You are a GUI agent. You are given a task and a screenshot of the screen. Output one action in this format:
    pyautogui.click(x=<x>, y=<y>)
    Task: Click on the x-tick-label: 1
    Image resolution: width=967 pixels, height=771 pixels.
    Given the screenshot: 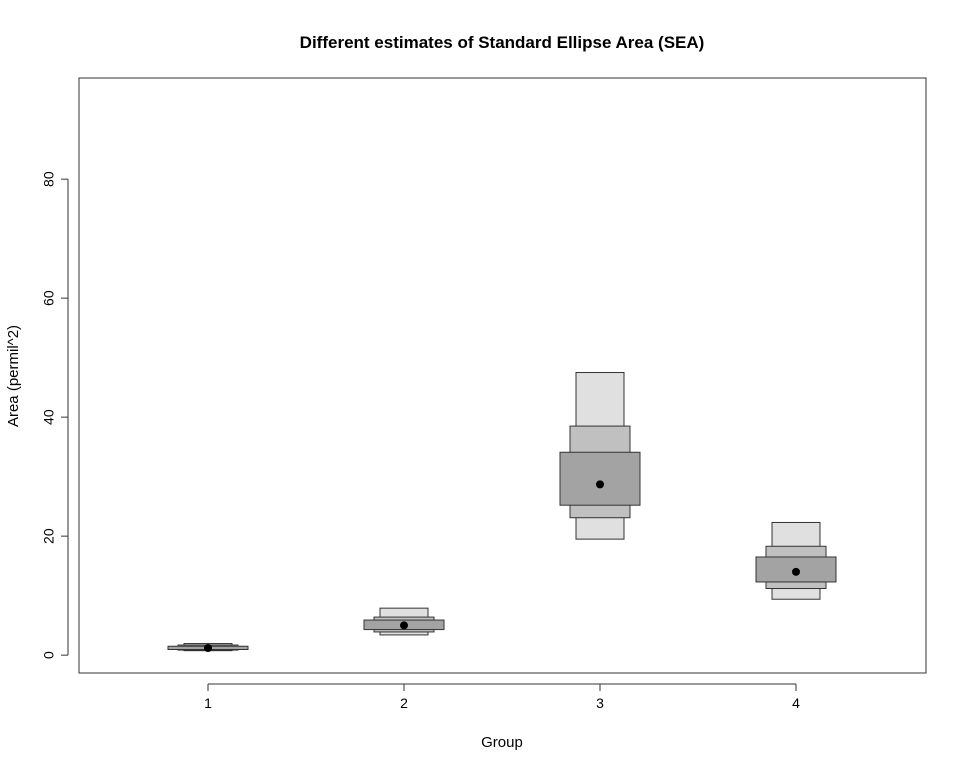 What is the action you would take?
    pyautogui.click(x=208, y=703)
    